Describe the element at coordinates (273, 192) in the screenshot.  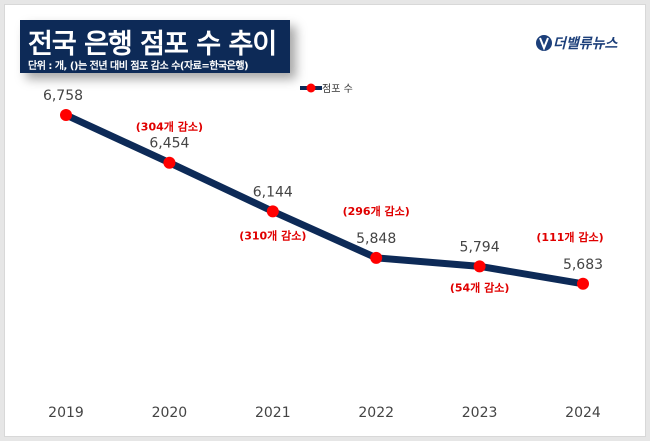
I see `data-label: 6,144` at that location.